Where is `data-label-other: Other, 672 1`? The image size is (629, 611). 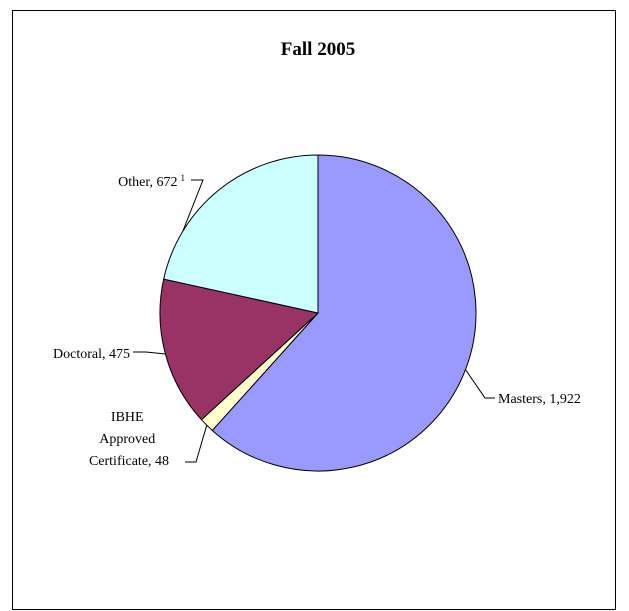 data-label-other: Other, 672 1 is located at coordinates (151, 181).